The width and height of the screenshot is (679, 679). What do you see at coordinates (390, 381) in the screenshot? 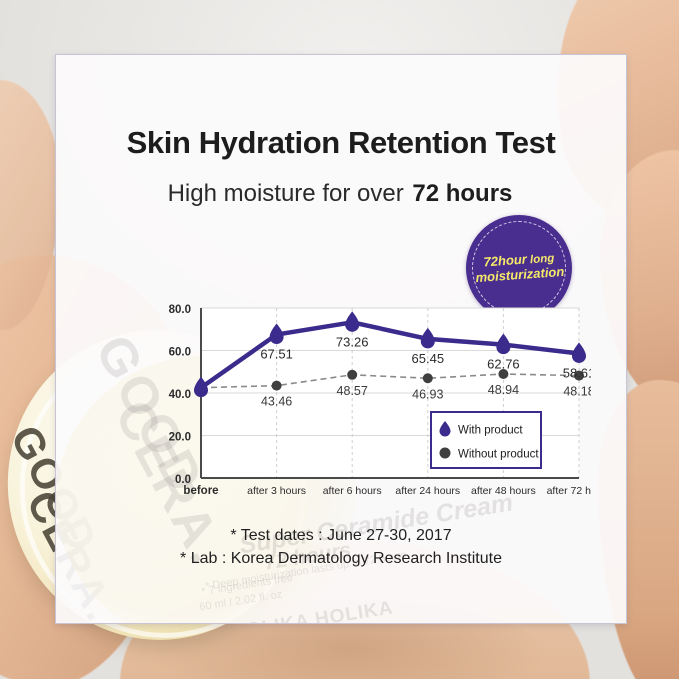
I see `series-line-without-product` at bounding box center [390, 381].